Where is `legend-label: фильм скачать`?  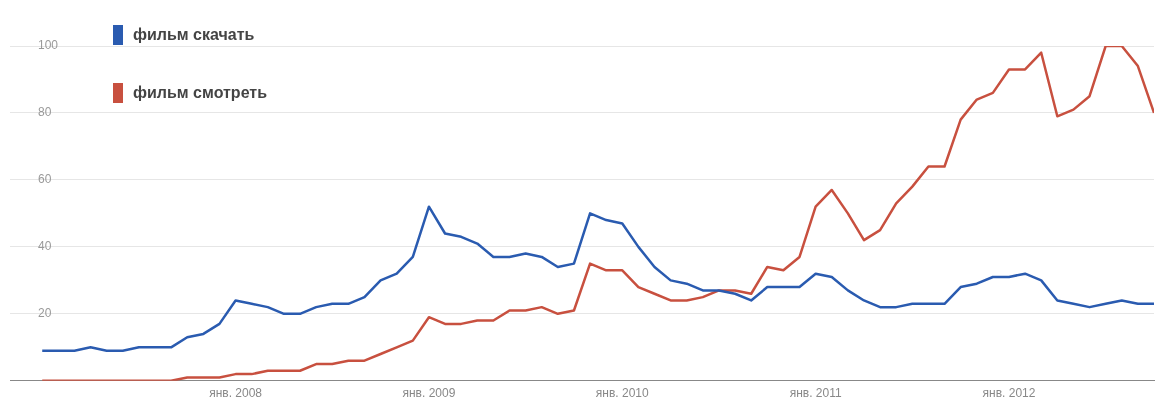 legend-label: фильм скачать is located at coordinates (194, 35).